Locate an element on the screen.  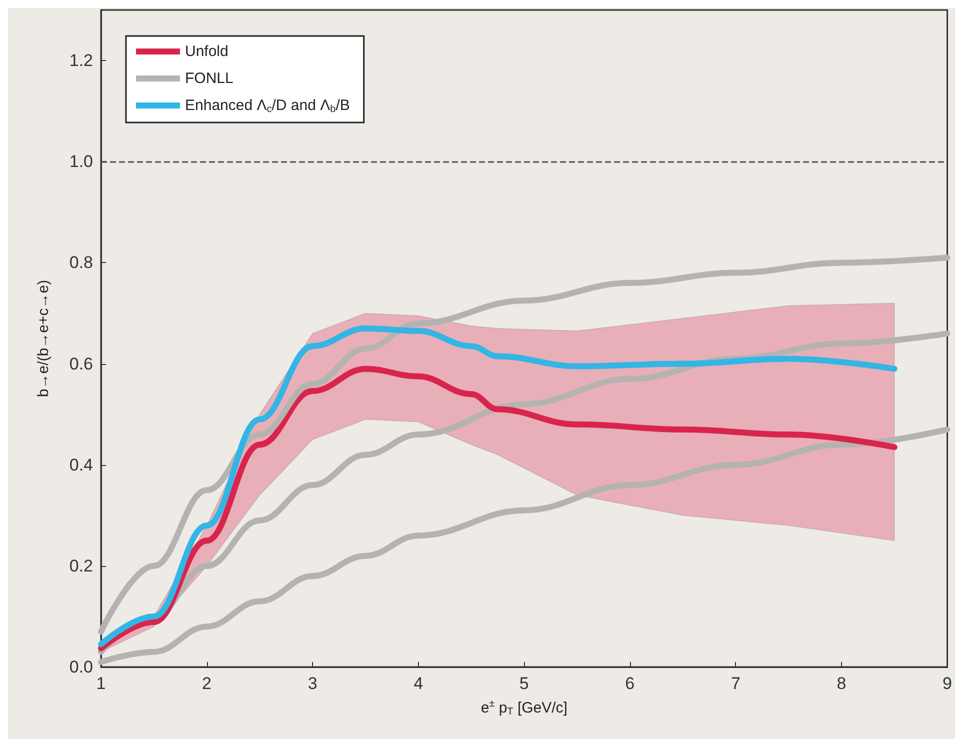
x-tick-label: 8 is located at coordinates (841, 683).